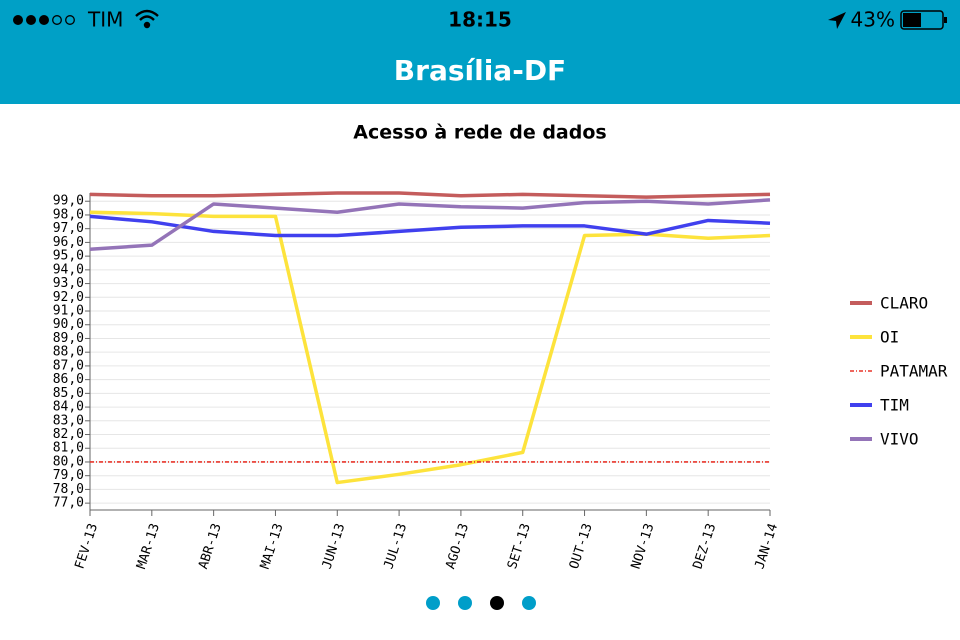 This screenshot has width=960, height=640. I want to click on y-tick-label: 83,0, so click(68, 420).